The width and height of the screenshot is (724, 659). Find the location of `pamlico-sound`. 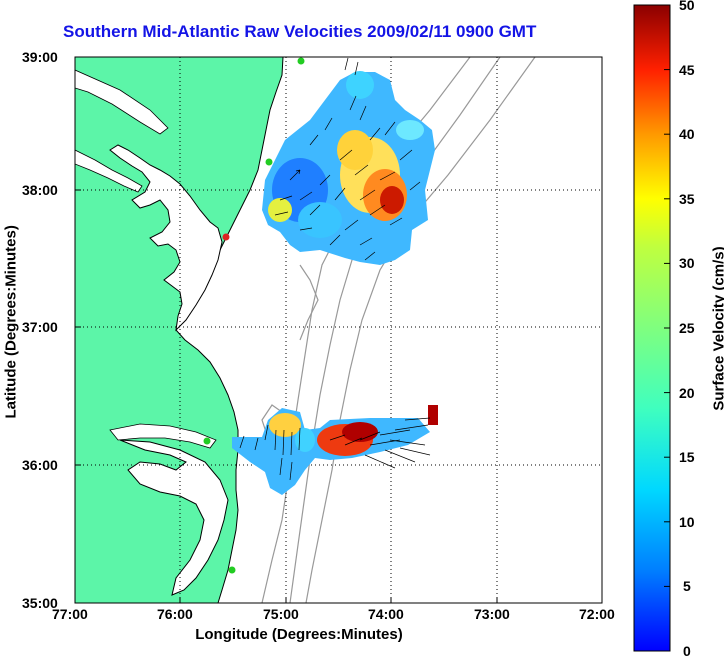

pamlico-sound is located at coordinates (174, 517).